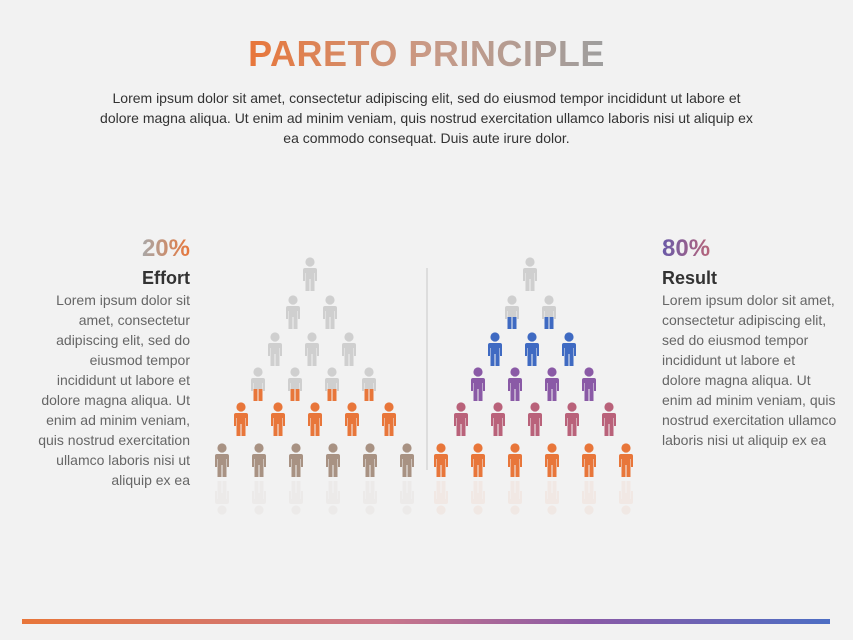  What do you see at coordinates (166, 249) in the screenshot?
I see `left-percent: 20%` at bounding box center [166, 249].